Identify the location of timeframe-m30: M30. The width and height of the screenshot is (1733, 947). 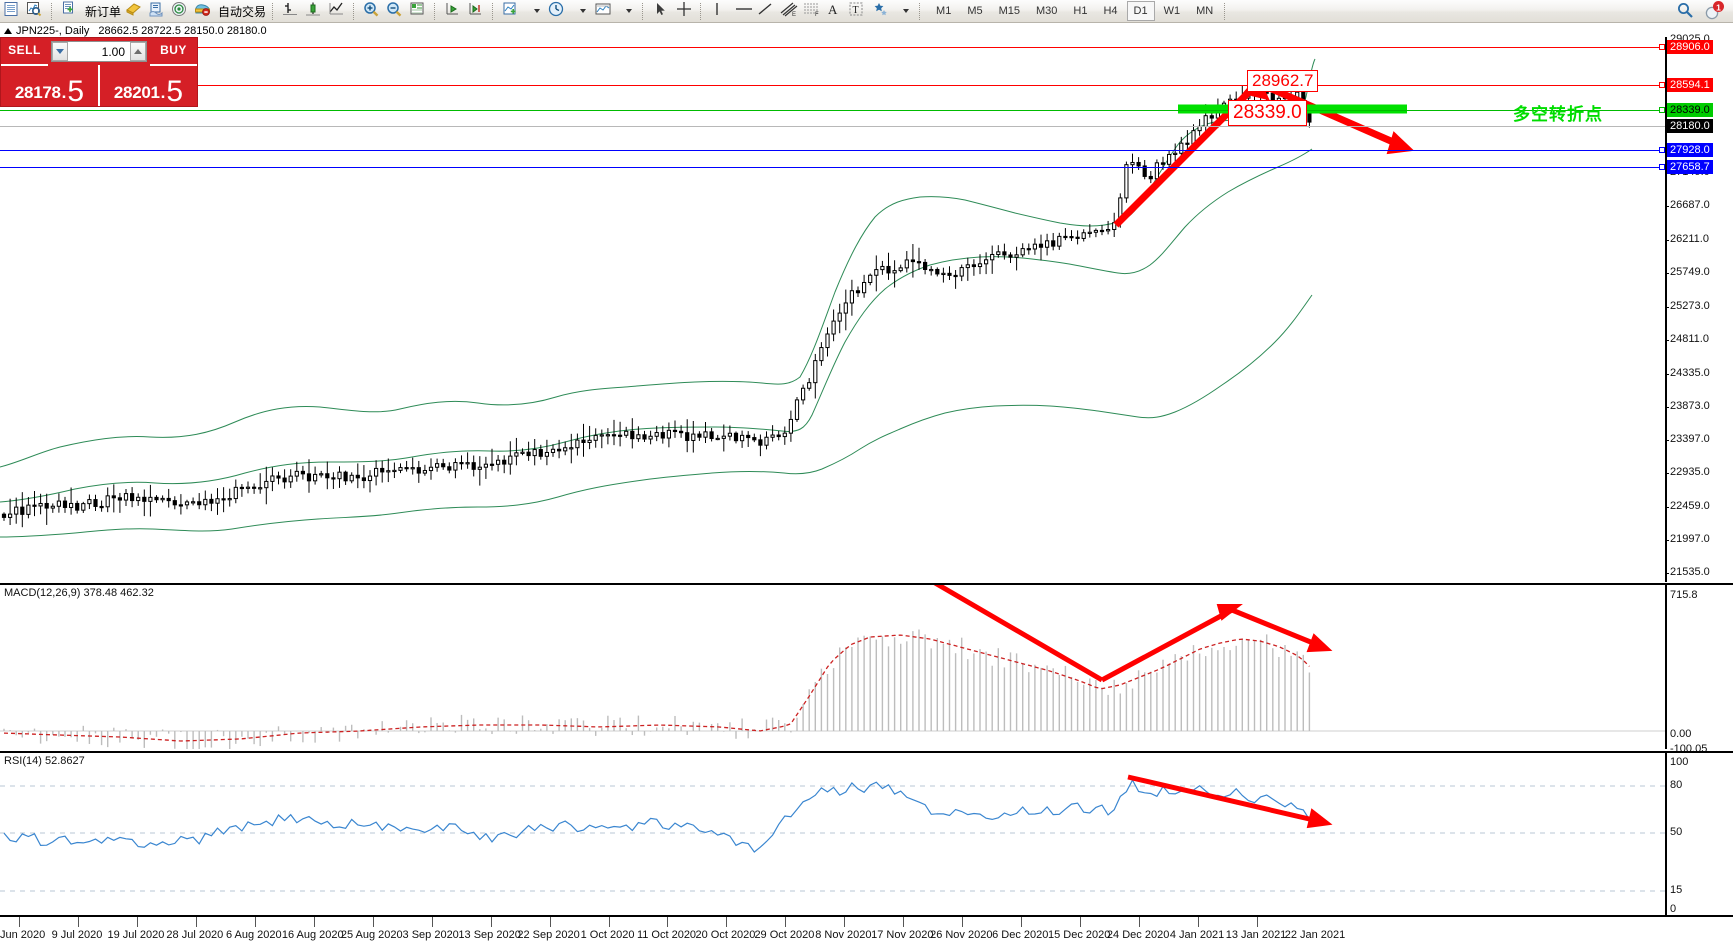
(1047, 11).